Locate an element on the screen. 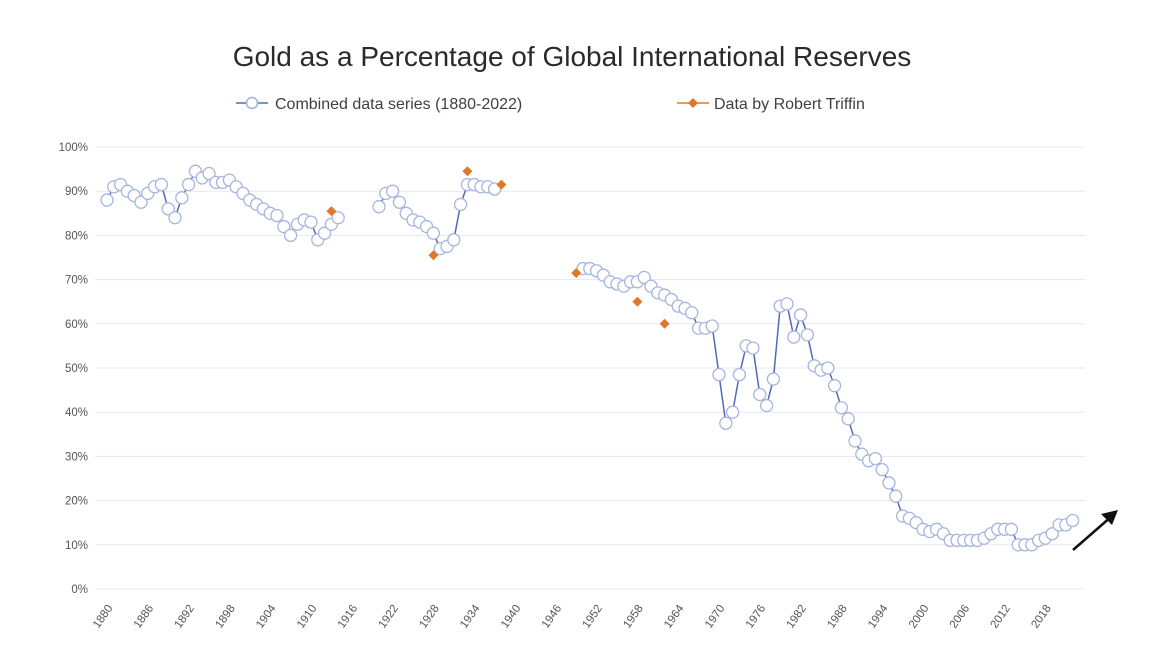 Image resolution: width=1152 pixels, height=650 pixels. x-tick-label: 1880 is located at coordinates (103, 617).